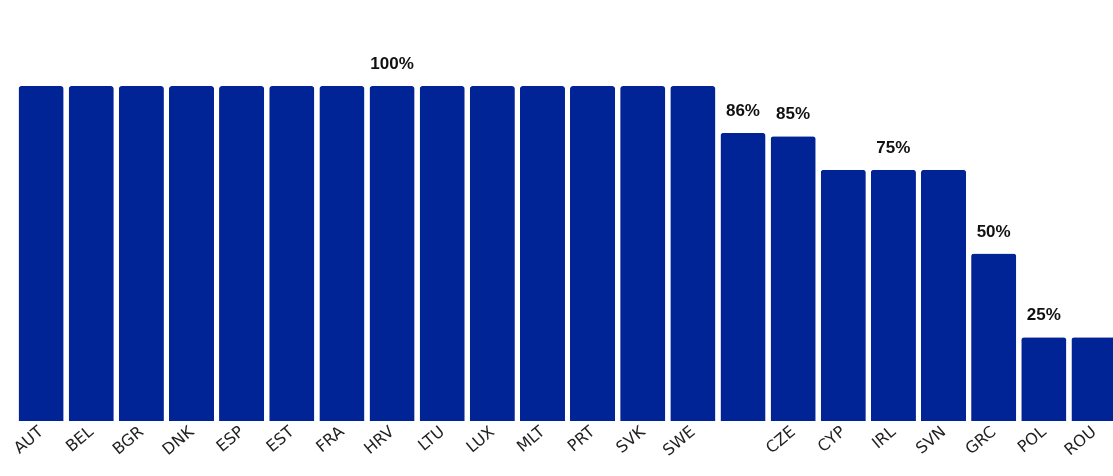 Image resolution: width=1113 pixels, height=476 pixels. Describe the element at coordinates (330, 439) in the screenshot. I see `x-tick-label: FRA` at that location.